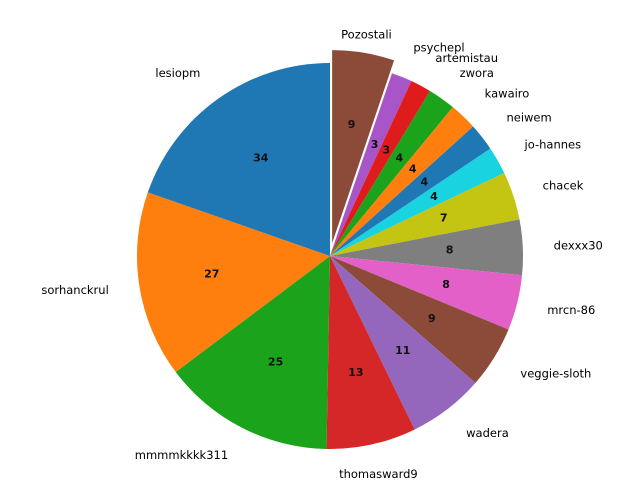  Describe the element at coordinates (355, 372) in the screenshot. I see `pie-slice-value-label: 13` at that location.